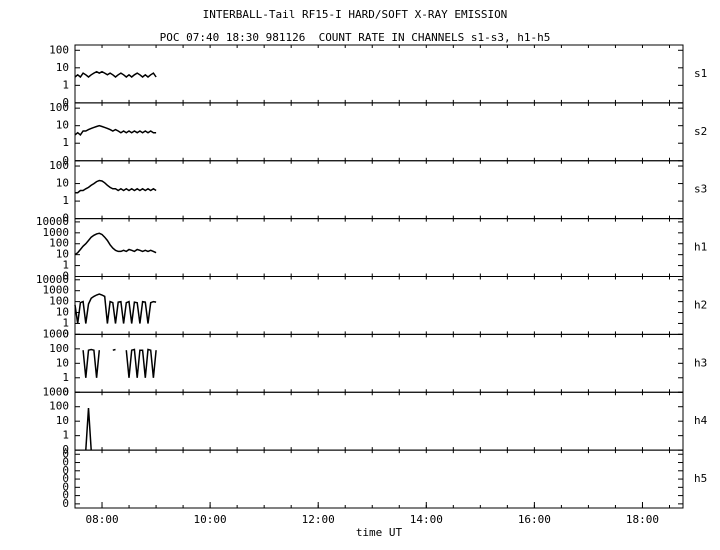 This screenshot has width=720, height=550. What do you see at coordinates (210, 519) in the screenshot?
I see `x-tick-label: 10:00` at bounding box center [210, 519].